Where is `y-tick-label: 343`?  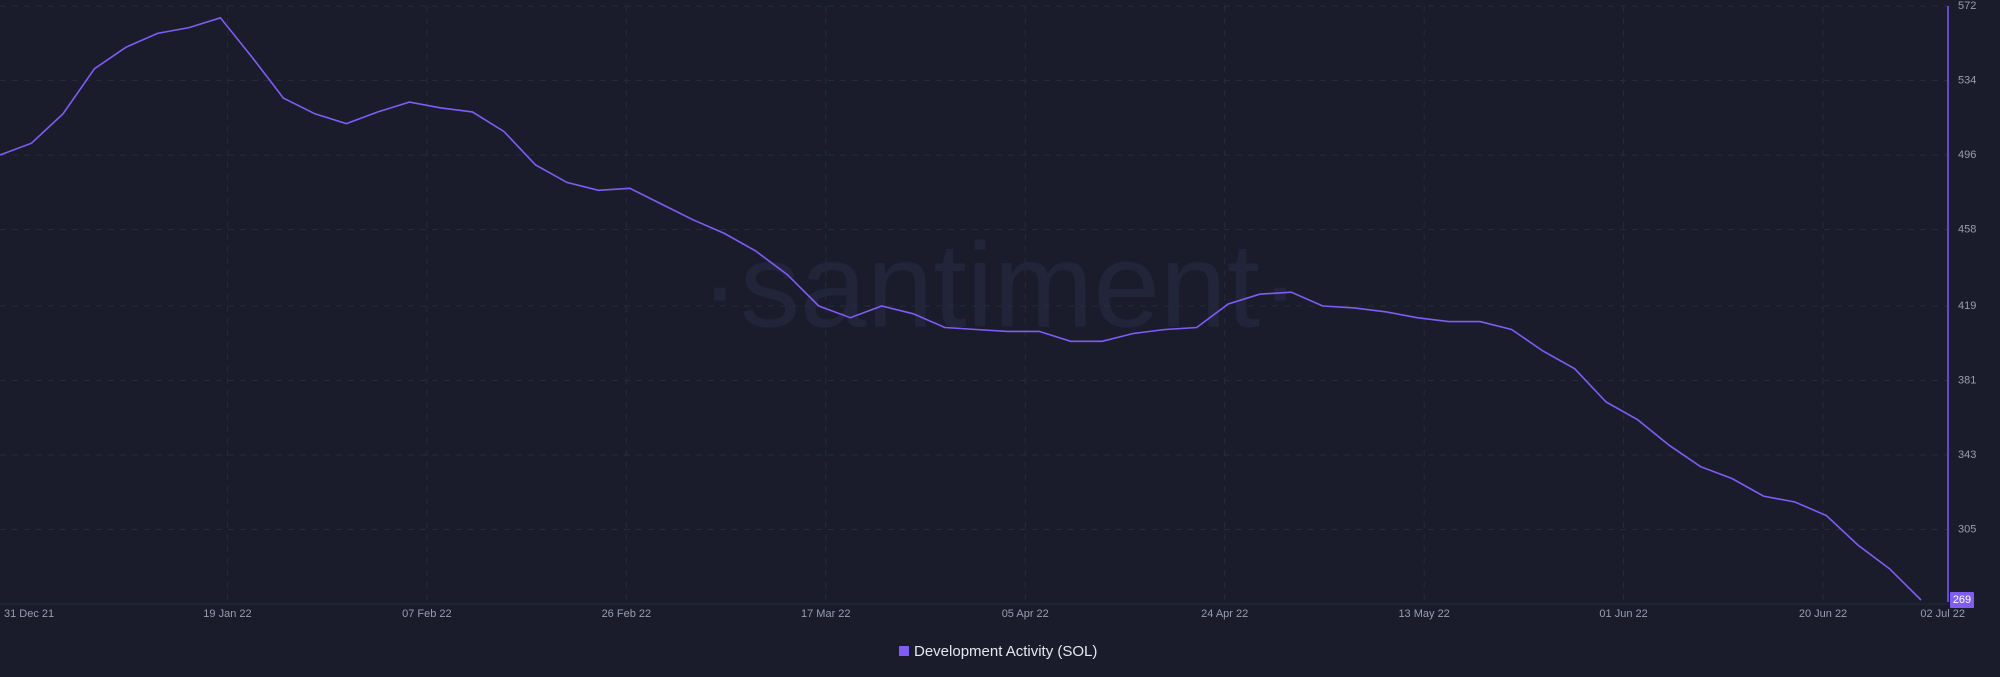
y-tick-label: 343 is located at coordinates (1967, 455).